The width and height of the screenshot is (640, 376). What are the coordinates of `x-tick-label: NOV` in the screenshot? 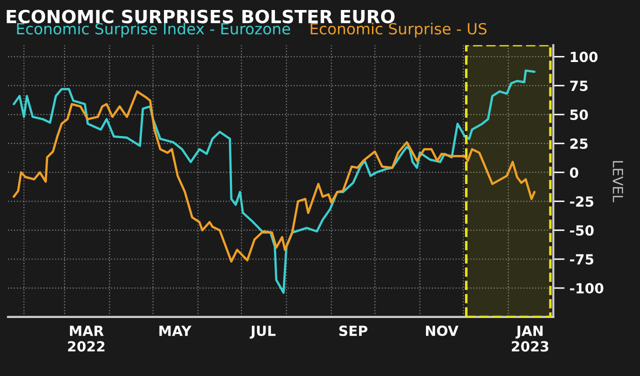 It's located at (442, 331).